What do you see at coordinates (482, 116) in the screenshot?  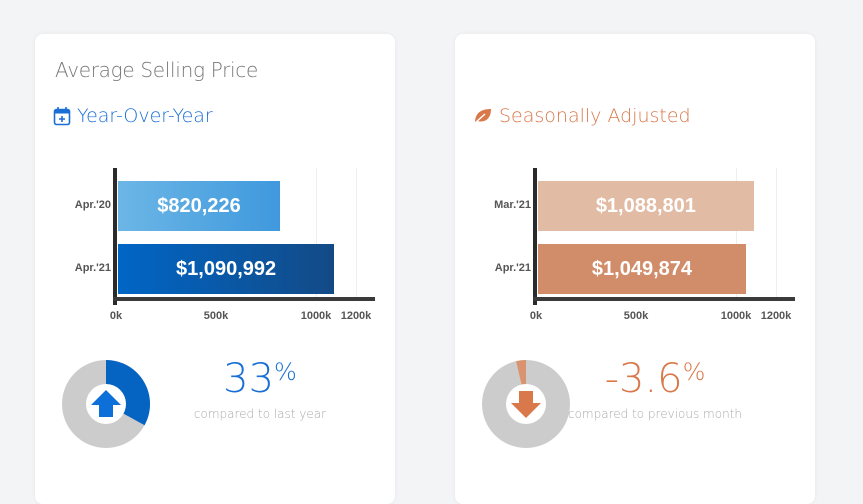 I see `leaf-icon` at bounding box center [482, 116].